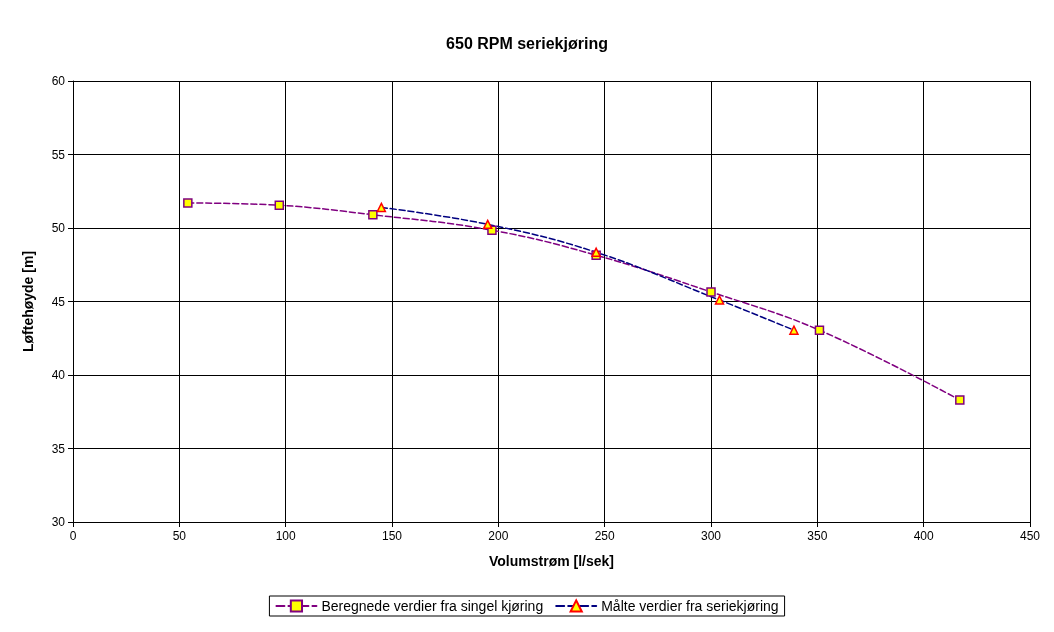 The width and height of the screenshot is (1054, 632). What do you see at coordinates (58, 228) in the screenshot?
I see `y-tick-label: 50` at bounding box center [58, 228].